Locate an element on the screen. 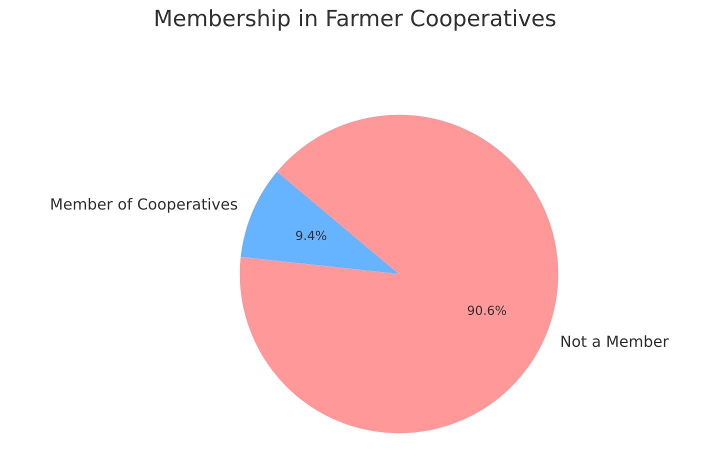  chart-title: Membership in Farmer Cooperatives is located at coordinates (356, 20).